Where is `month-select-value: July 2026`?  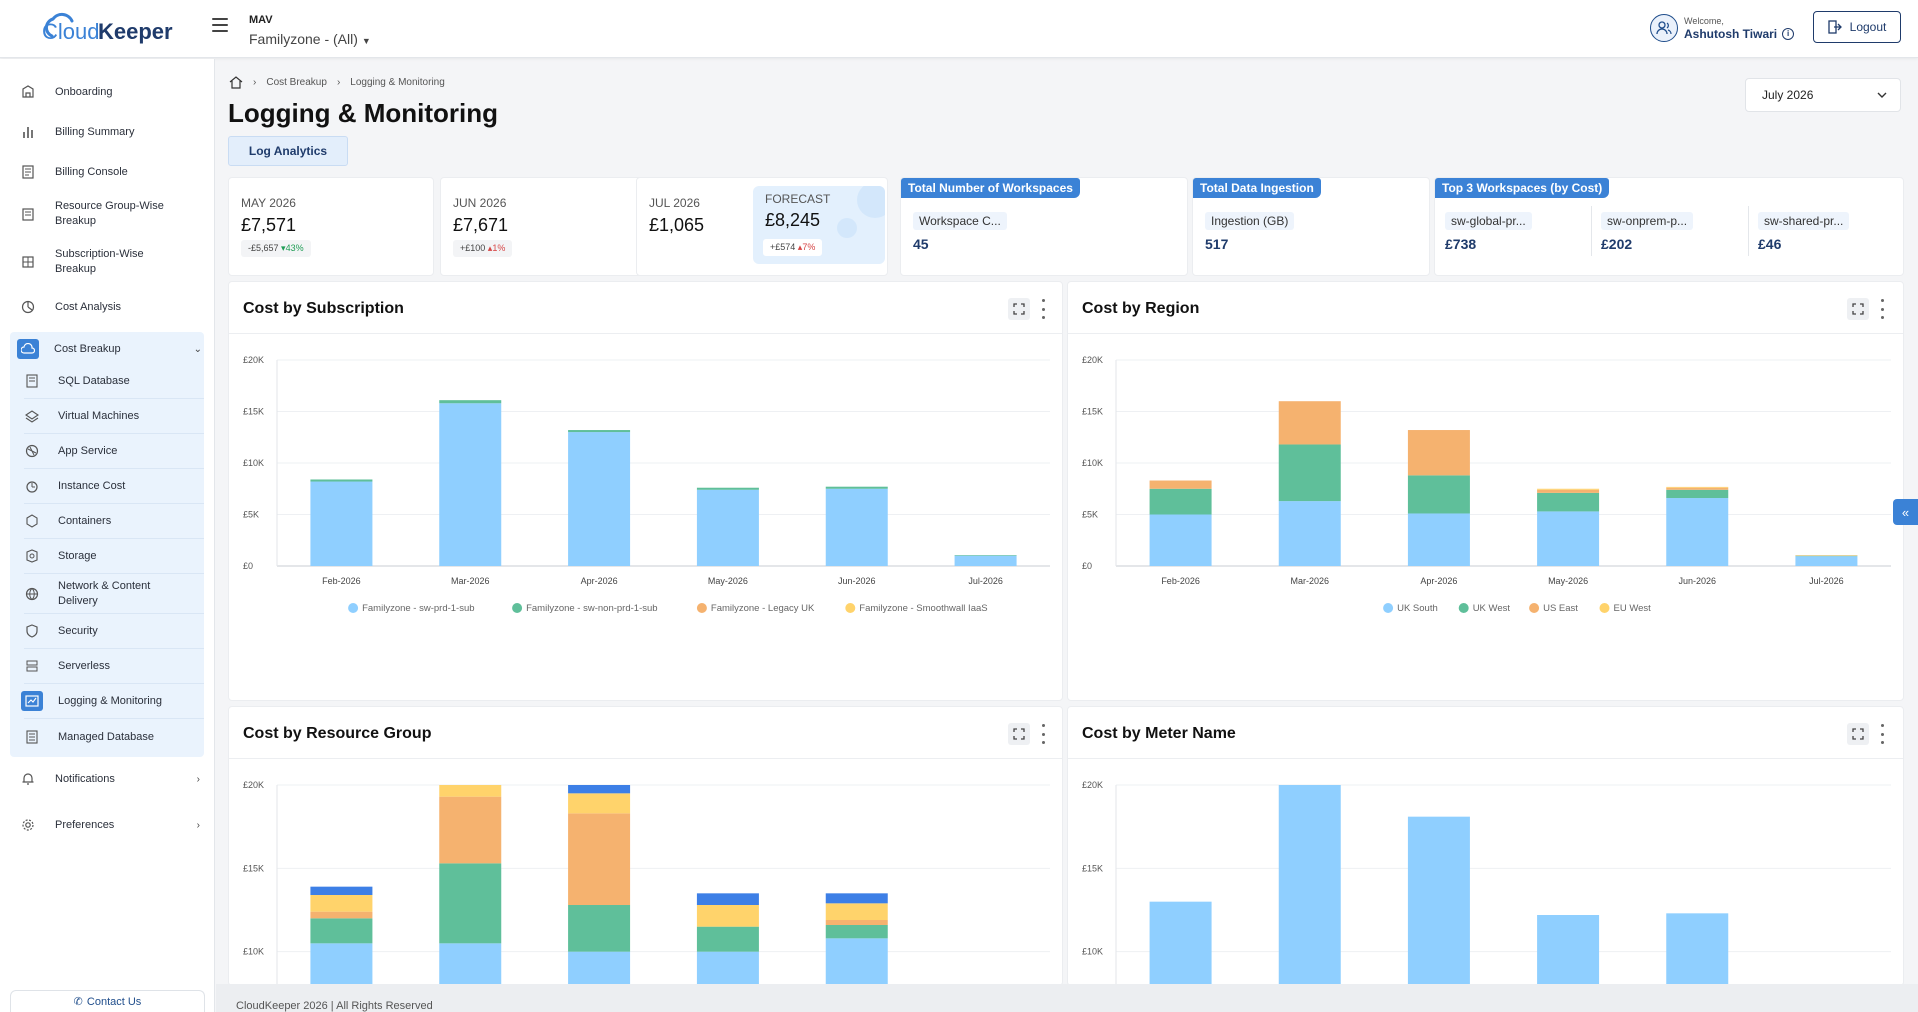 month-select-value: July 2026 is located at coordinates (1788, 95).